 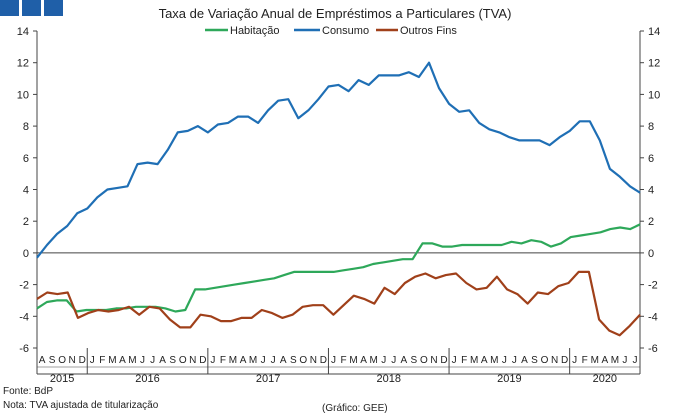 What do you see at coordinates (23, 64) in the screenshot?
I see `y-tick-label-left: 12` at bounding box center [23, 64].